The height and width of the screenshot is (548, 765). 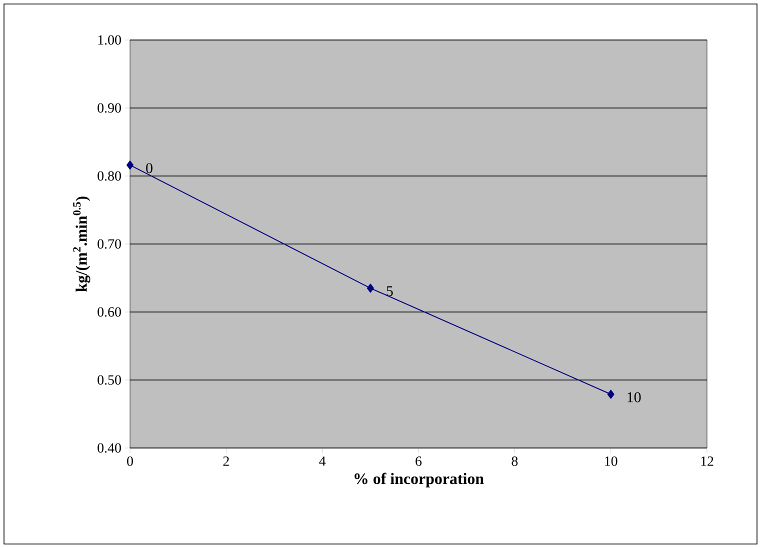 I want to click on x-tick-label: 4, so click(x=322, y=461).